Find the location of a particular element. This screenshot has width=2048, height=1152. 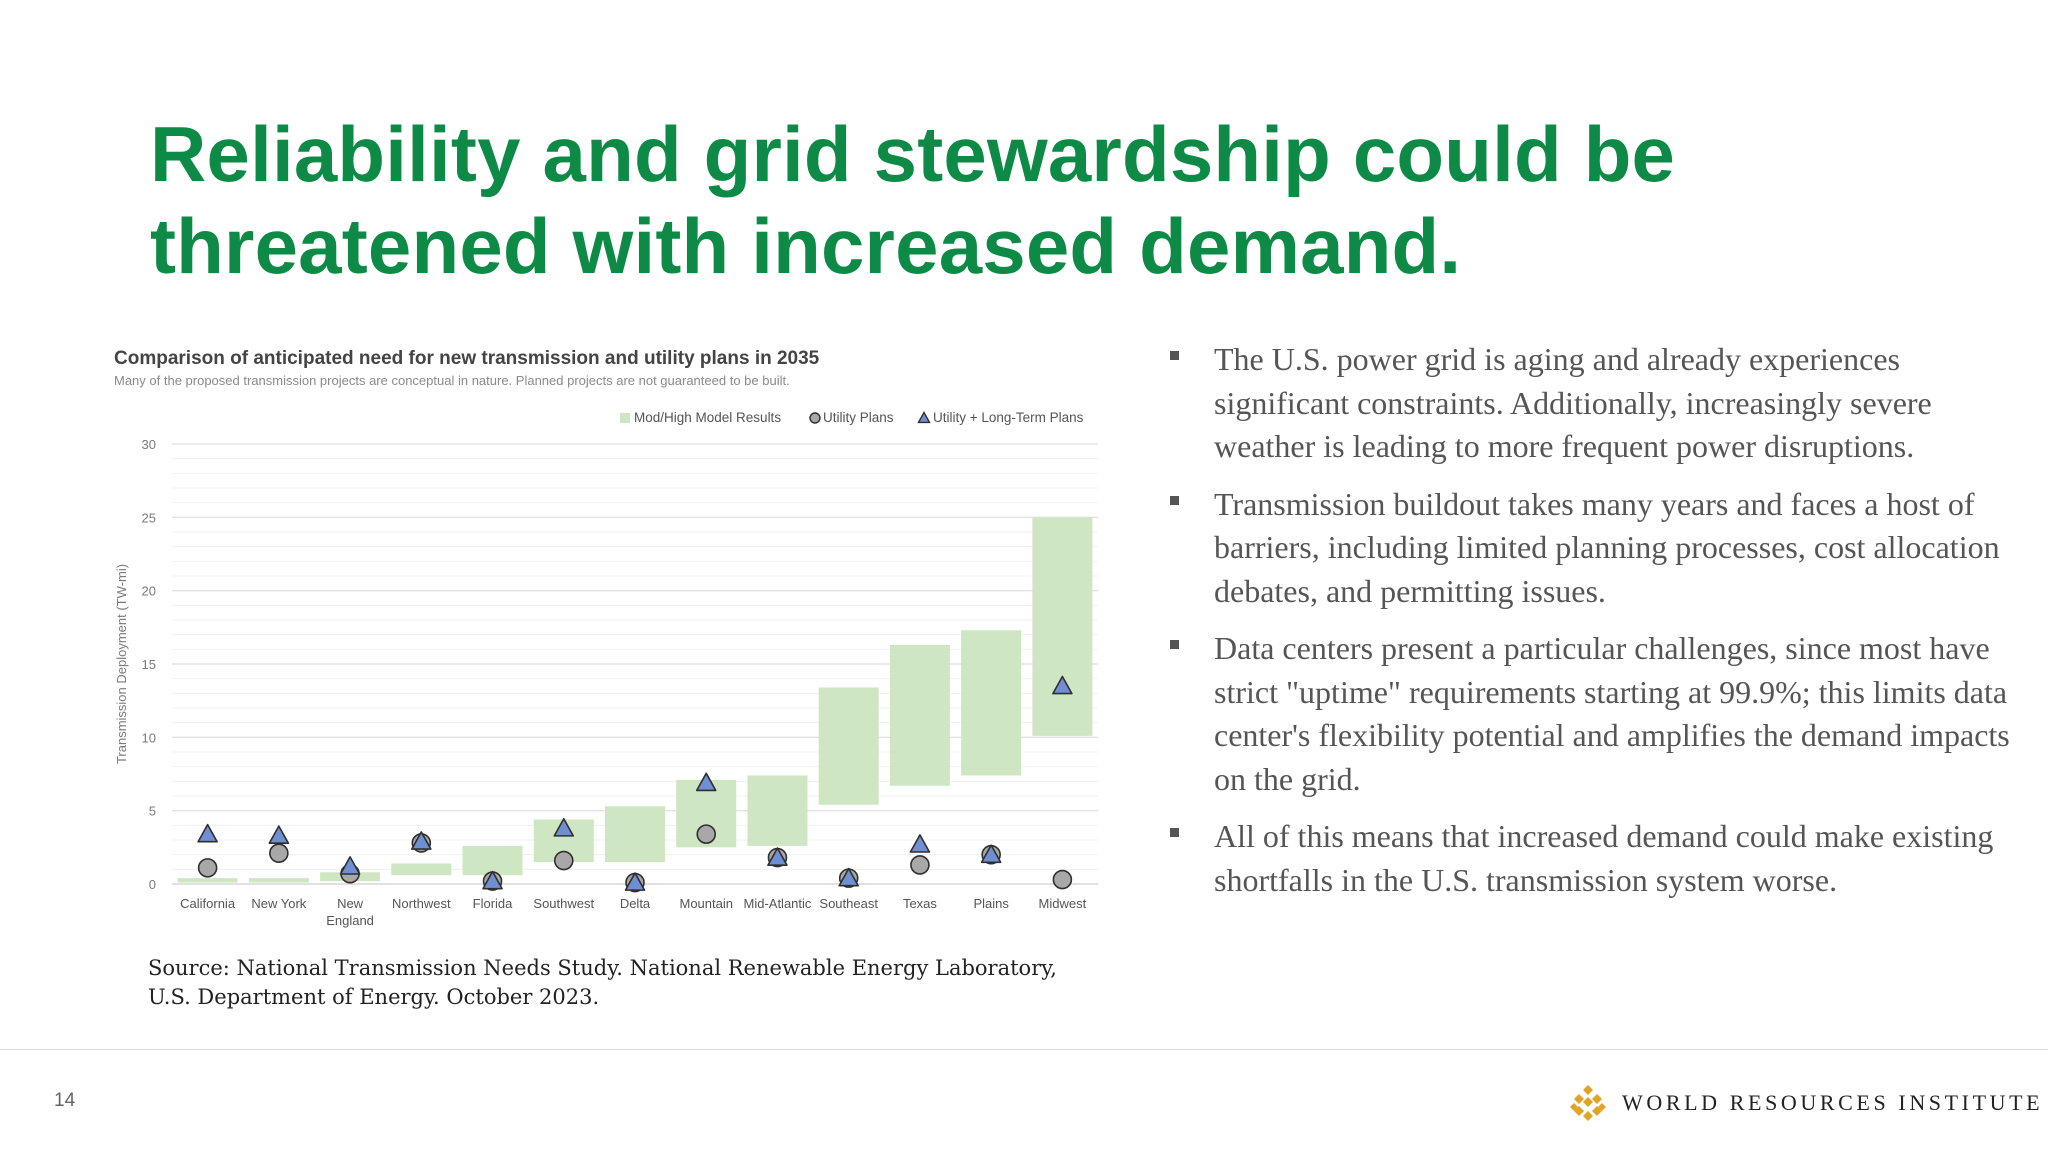

legend-swatch-circle is located at coordinates (815, 418).